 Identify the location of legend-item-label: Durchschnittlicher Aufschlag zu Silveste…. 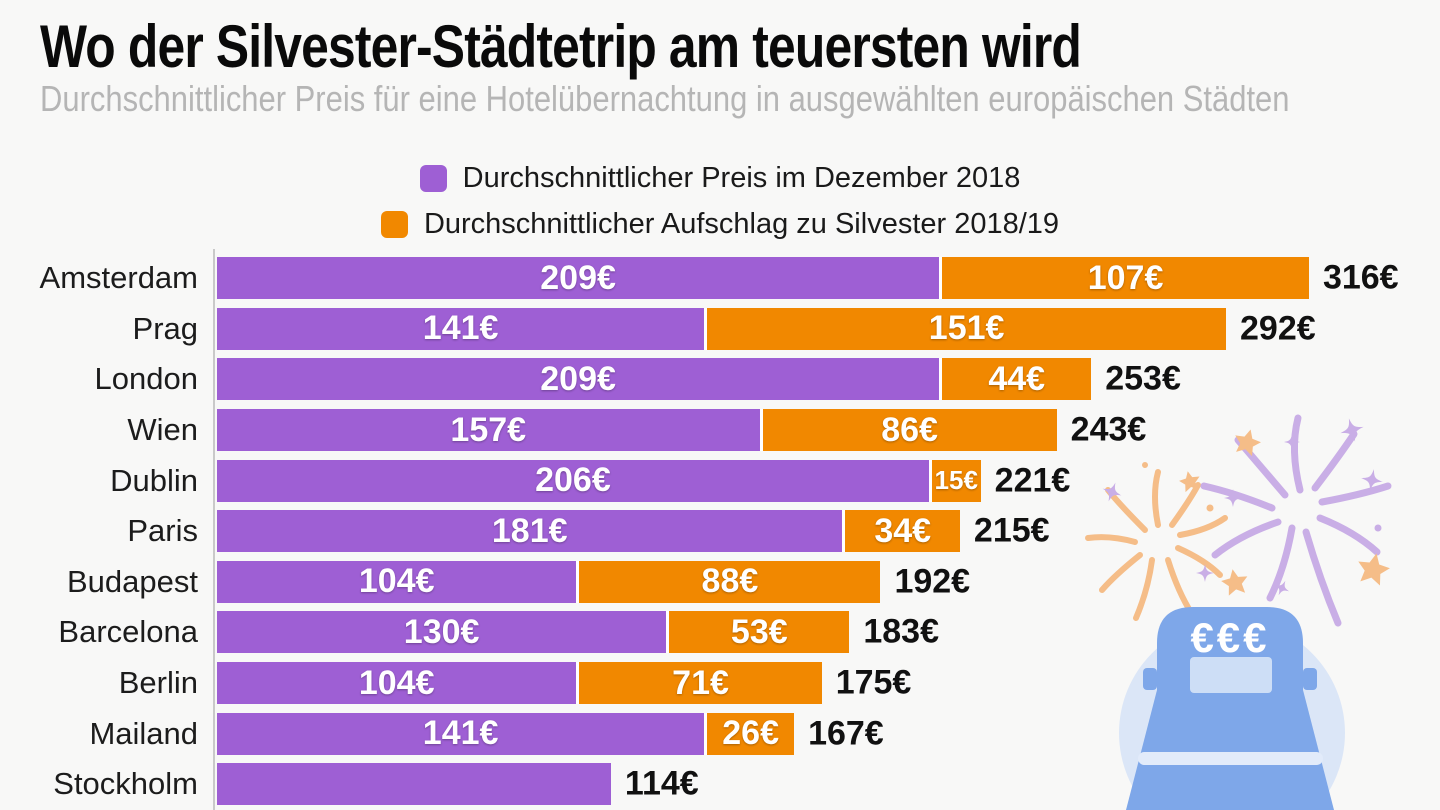
(741, 223).